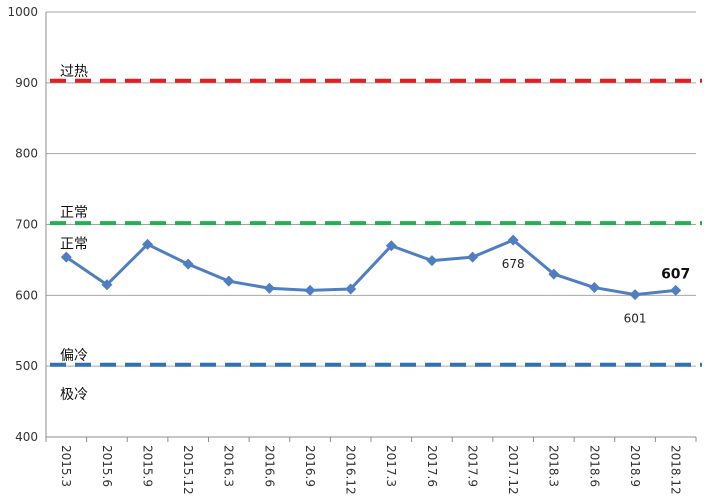 Image resolution: width=720 pixels, height=500 pixels. What do you see at coordinates (635, 319) in the screenshot?
I see `data-label: 601` at bounding box center [635, 319].